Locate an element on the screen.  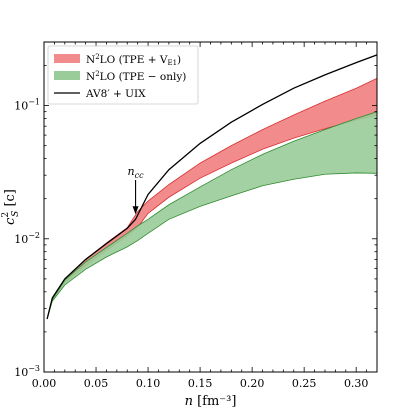
y-axis-label: c2S [c] is located at coordinates (11, 207).